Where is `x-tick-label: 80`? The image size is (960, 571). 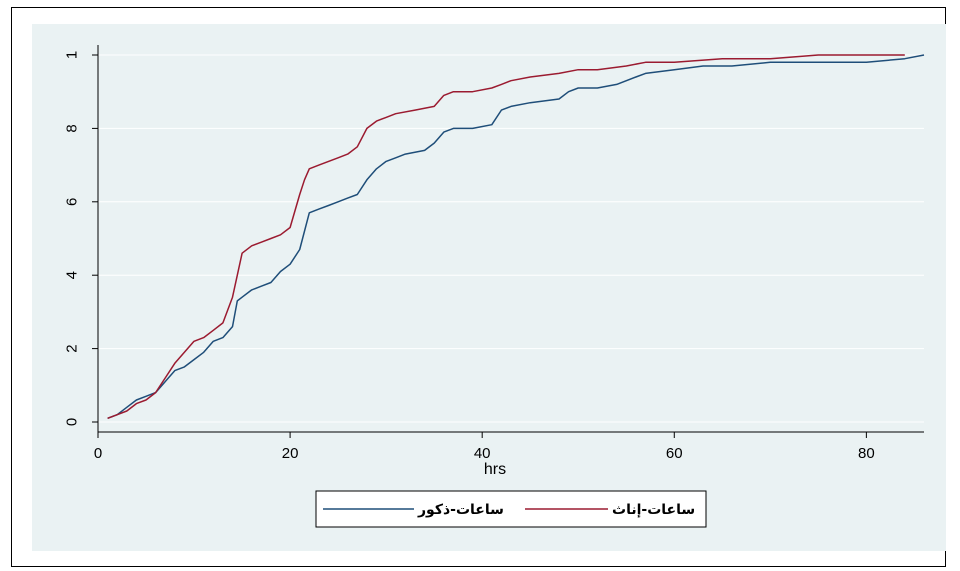 x-tick-label: 80 is located at coordinates (866, 453).